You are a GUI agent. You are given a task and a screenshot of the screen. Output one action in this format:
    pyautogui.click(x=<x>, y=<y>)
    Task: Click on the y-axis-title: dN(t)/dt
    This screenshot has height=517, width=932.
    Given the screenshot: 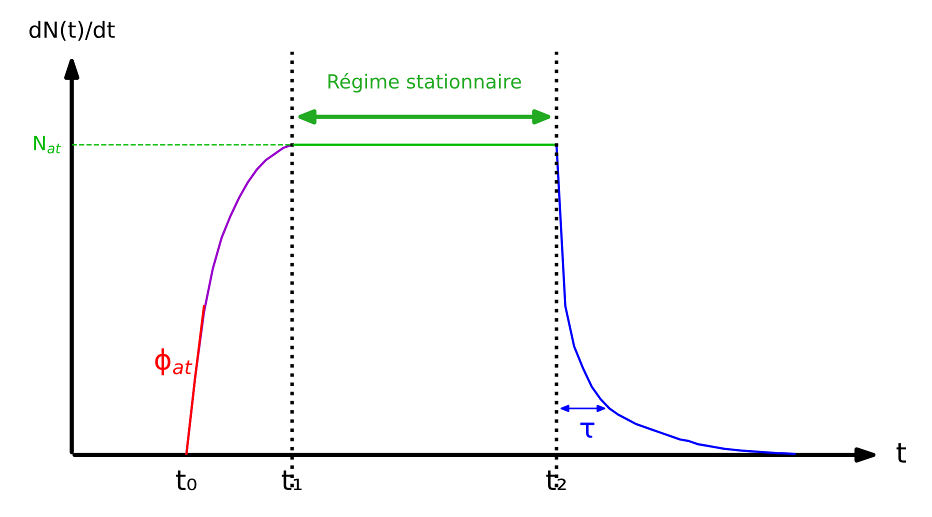 What is the action you would take?
    pyautogui.click(x=72, y=30)
    